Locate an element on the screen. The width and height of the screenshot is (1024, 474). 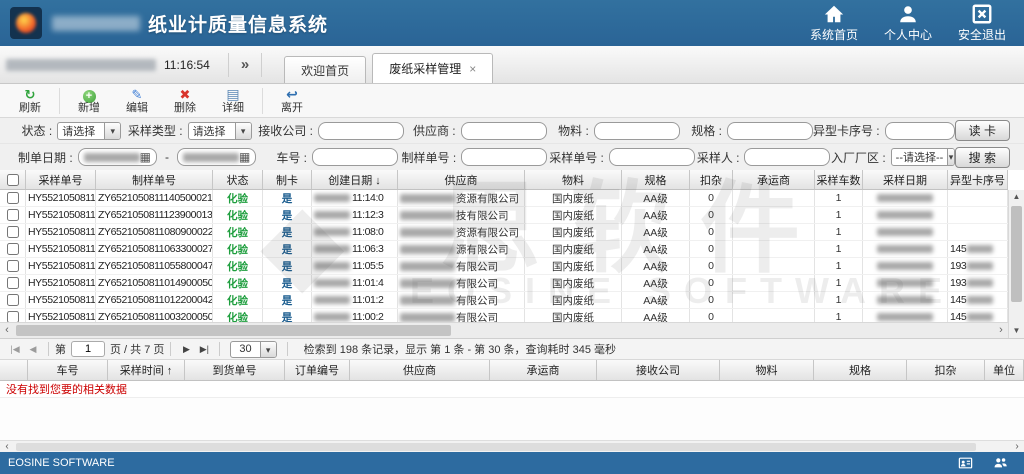
col-spec2: 规格 is located at coordinates (860, 370).